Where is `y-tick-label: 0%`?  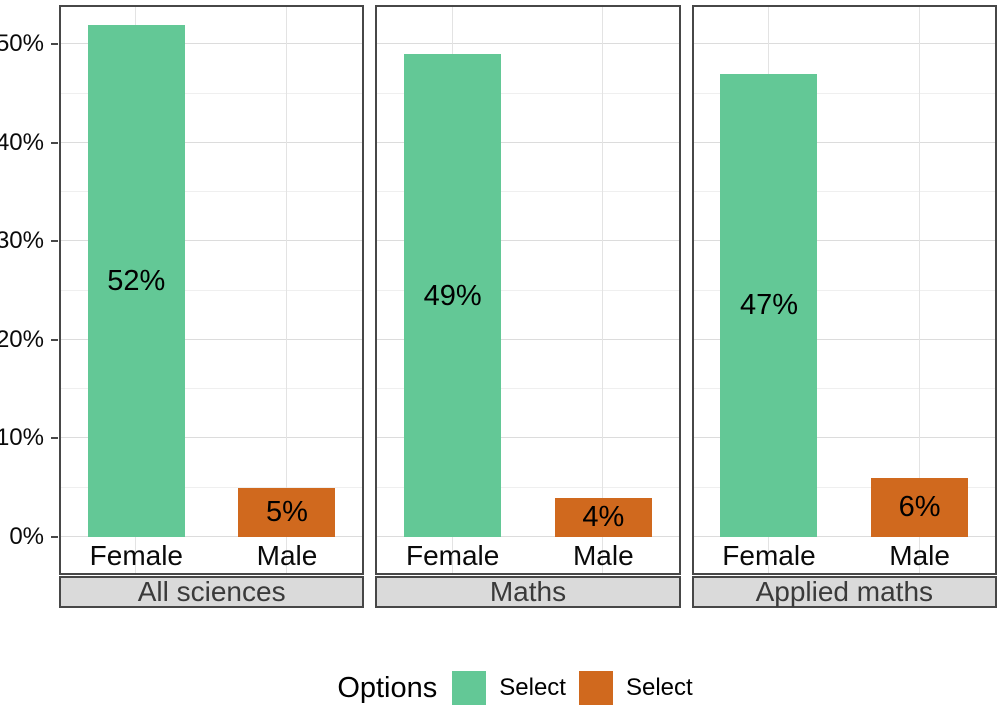 y-tick-label: 0% is located at coordinates (26, 536).